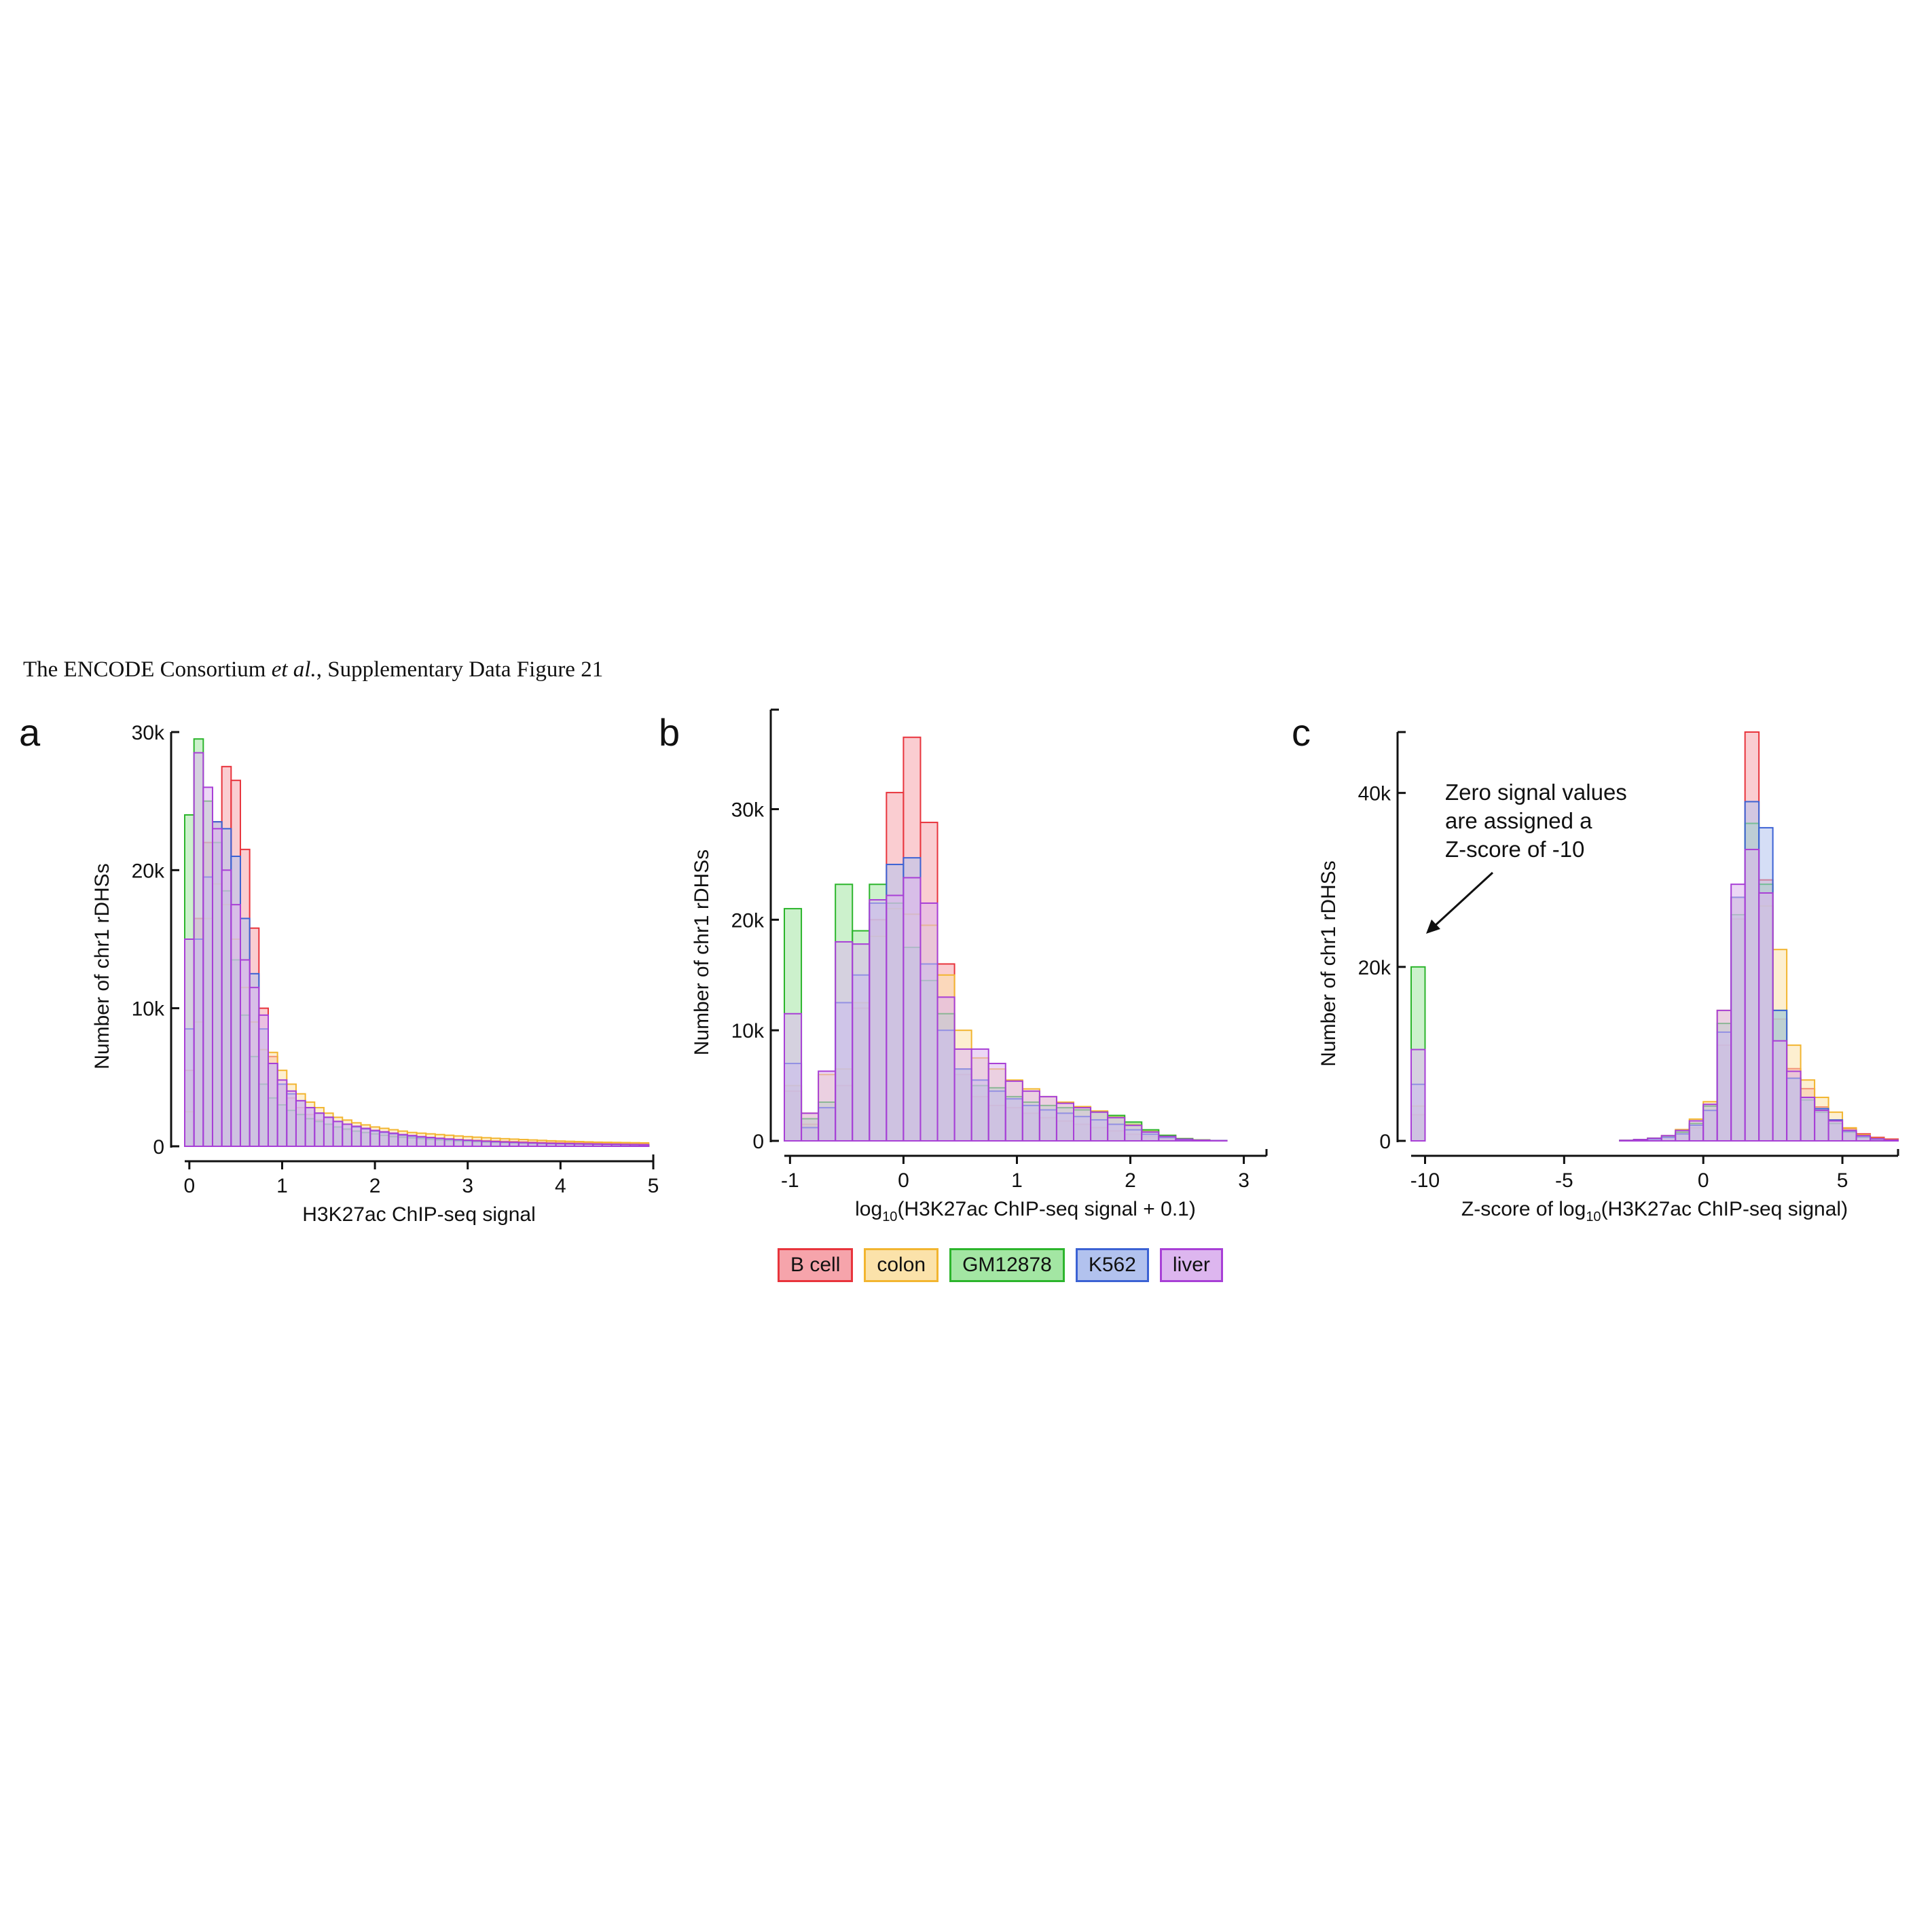 Image resolution: width=1932 pixels, height=1932 pixels. Describe the element at coordinates (653, 1186) in the screenshot. I see `x-tick-label: 5` at that location.